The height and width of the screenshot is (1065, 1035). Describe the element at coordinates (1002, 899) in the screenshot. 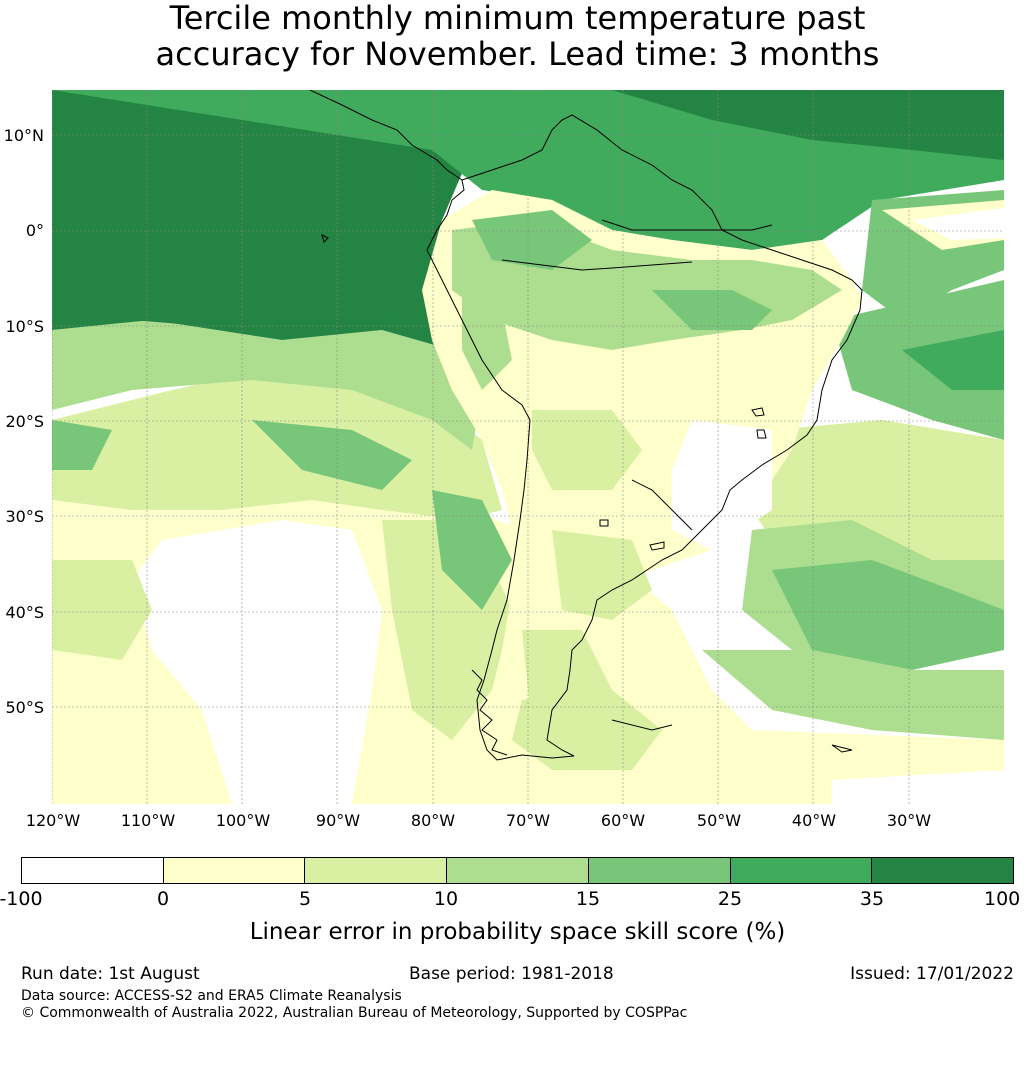

I see `colorbar-tick-label: 100` at that location.